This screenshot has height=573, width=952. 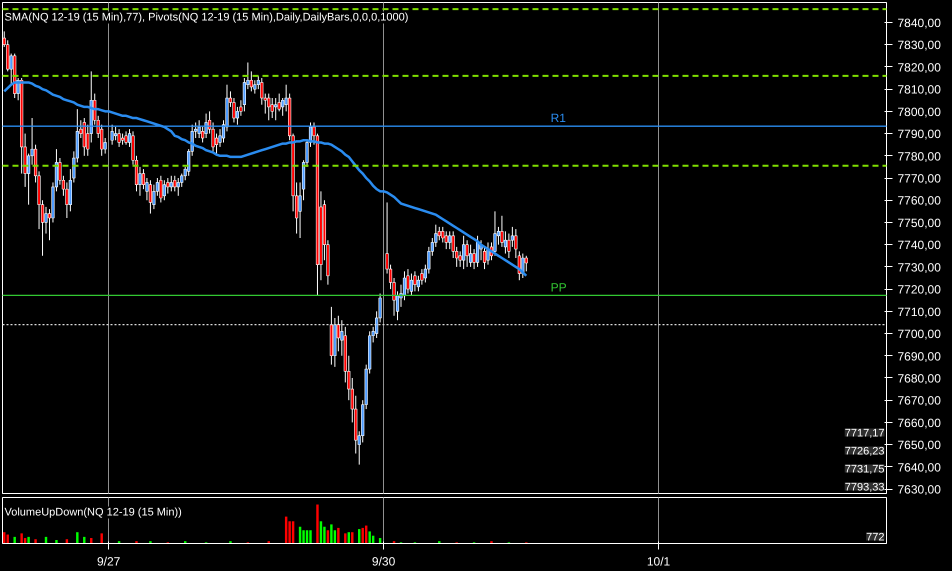 I want to click on annotation: 7793,33, so click(x=864, y=488).